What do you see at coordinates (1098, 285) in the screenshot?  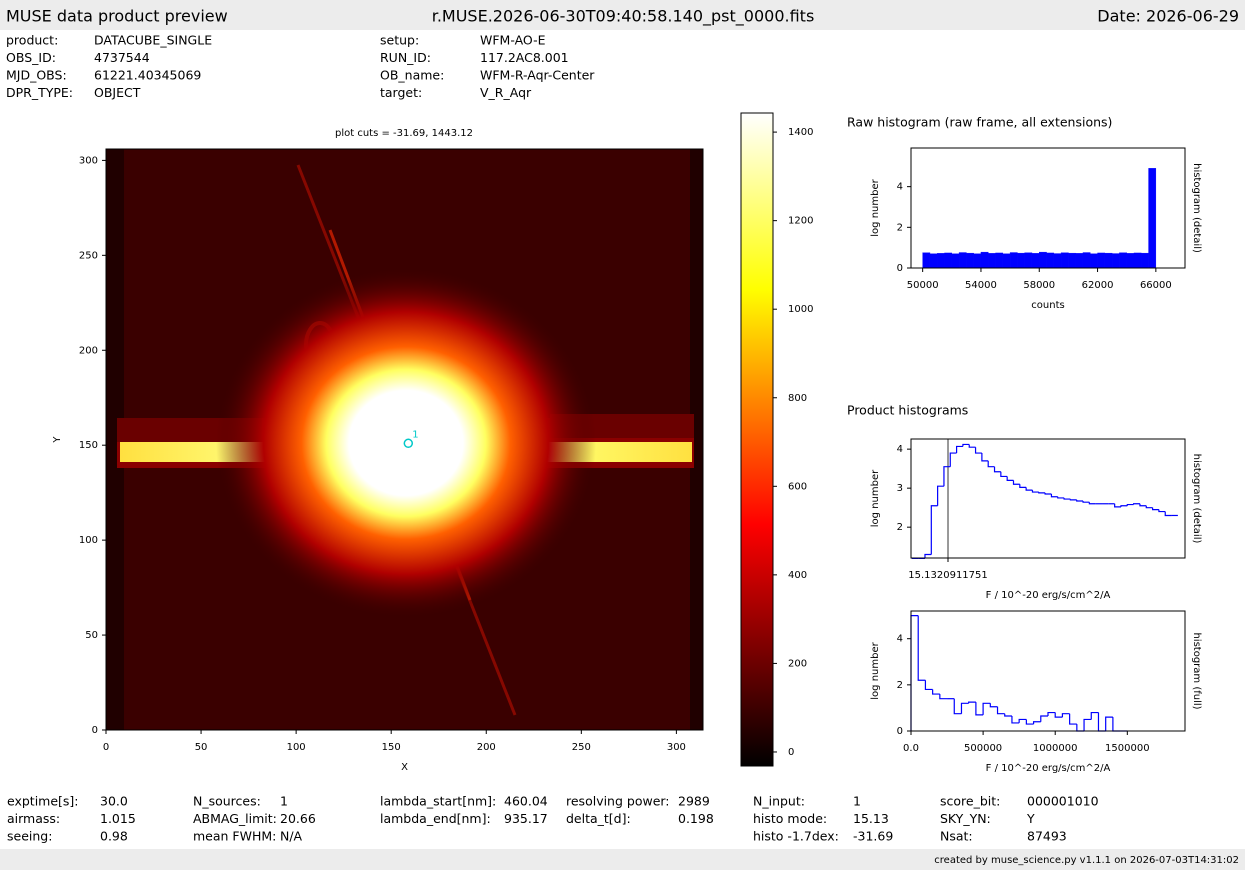 I see `x-tick-label: 62000` at bounding box center [1098, 285].